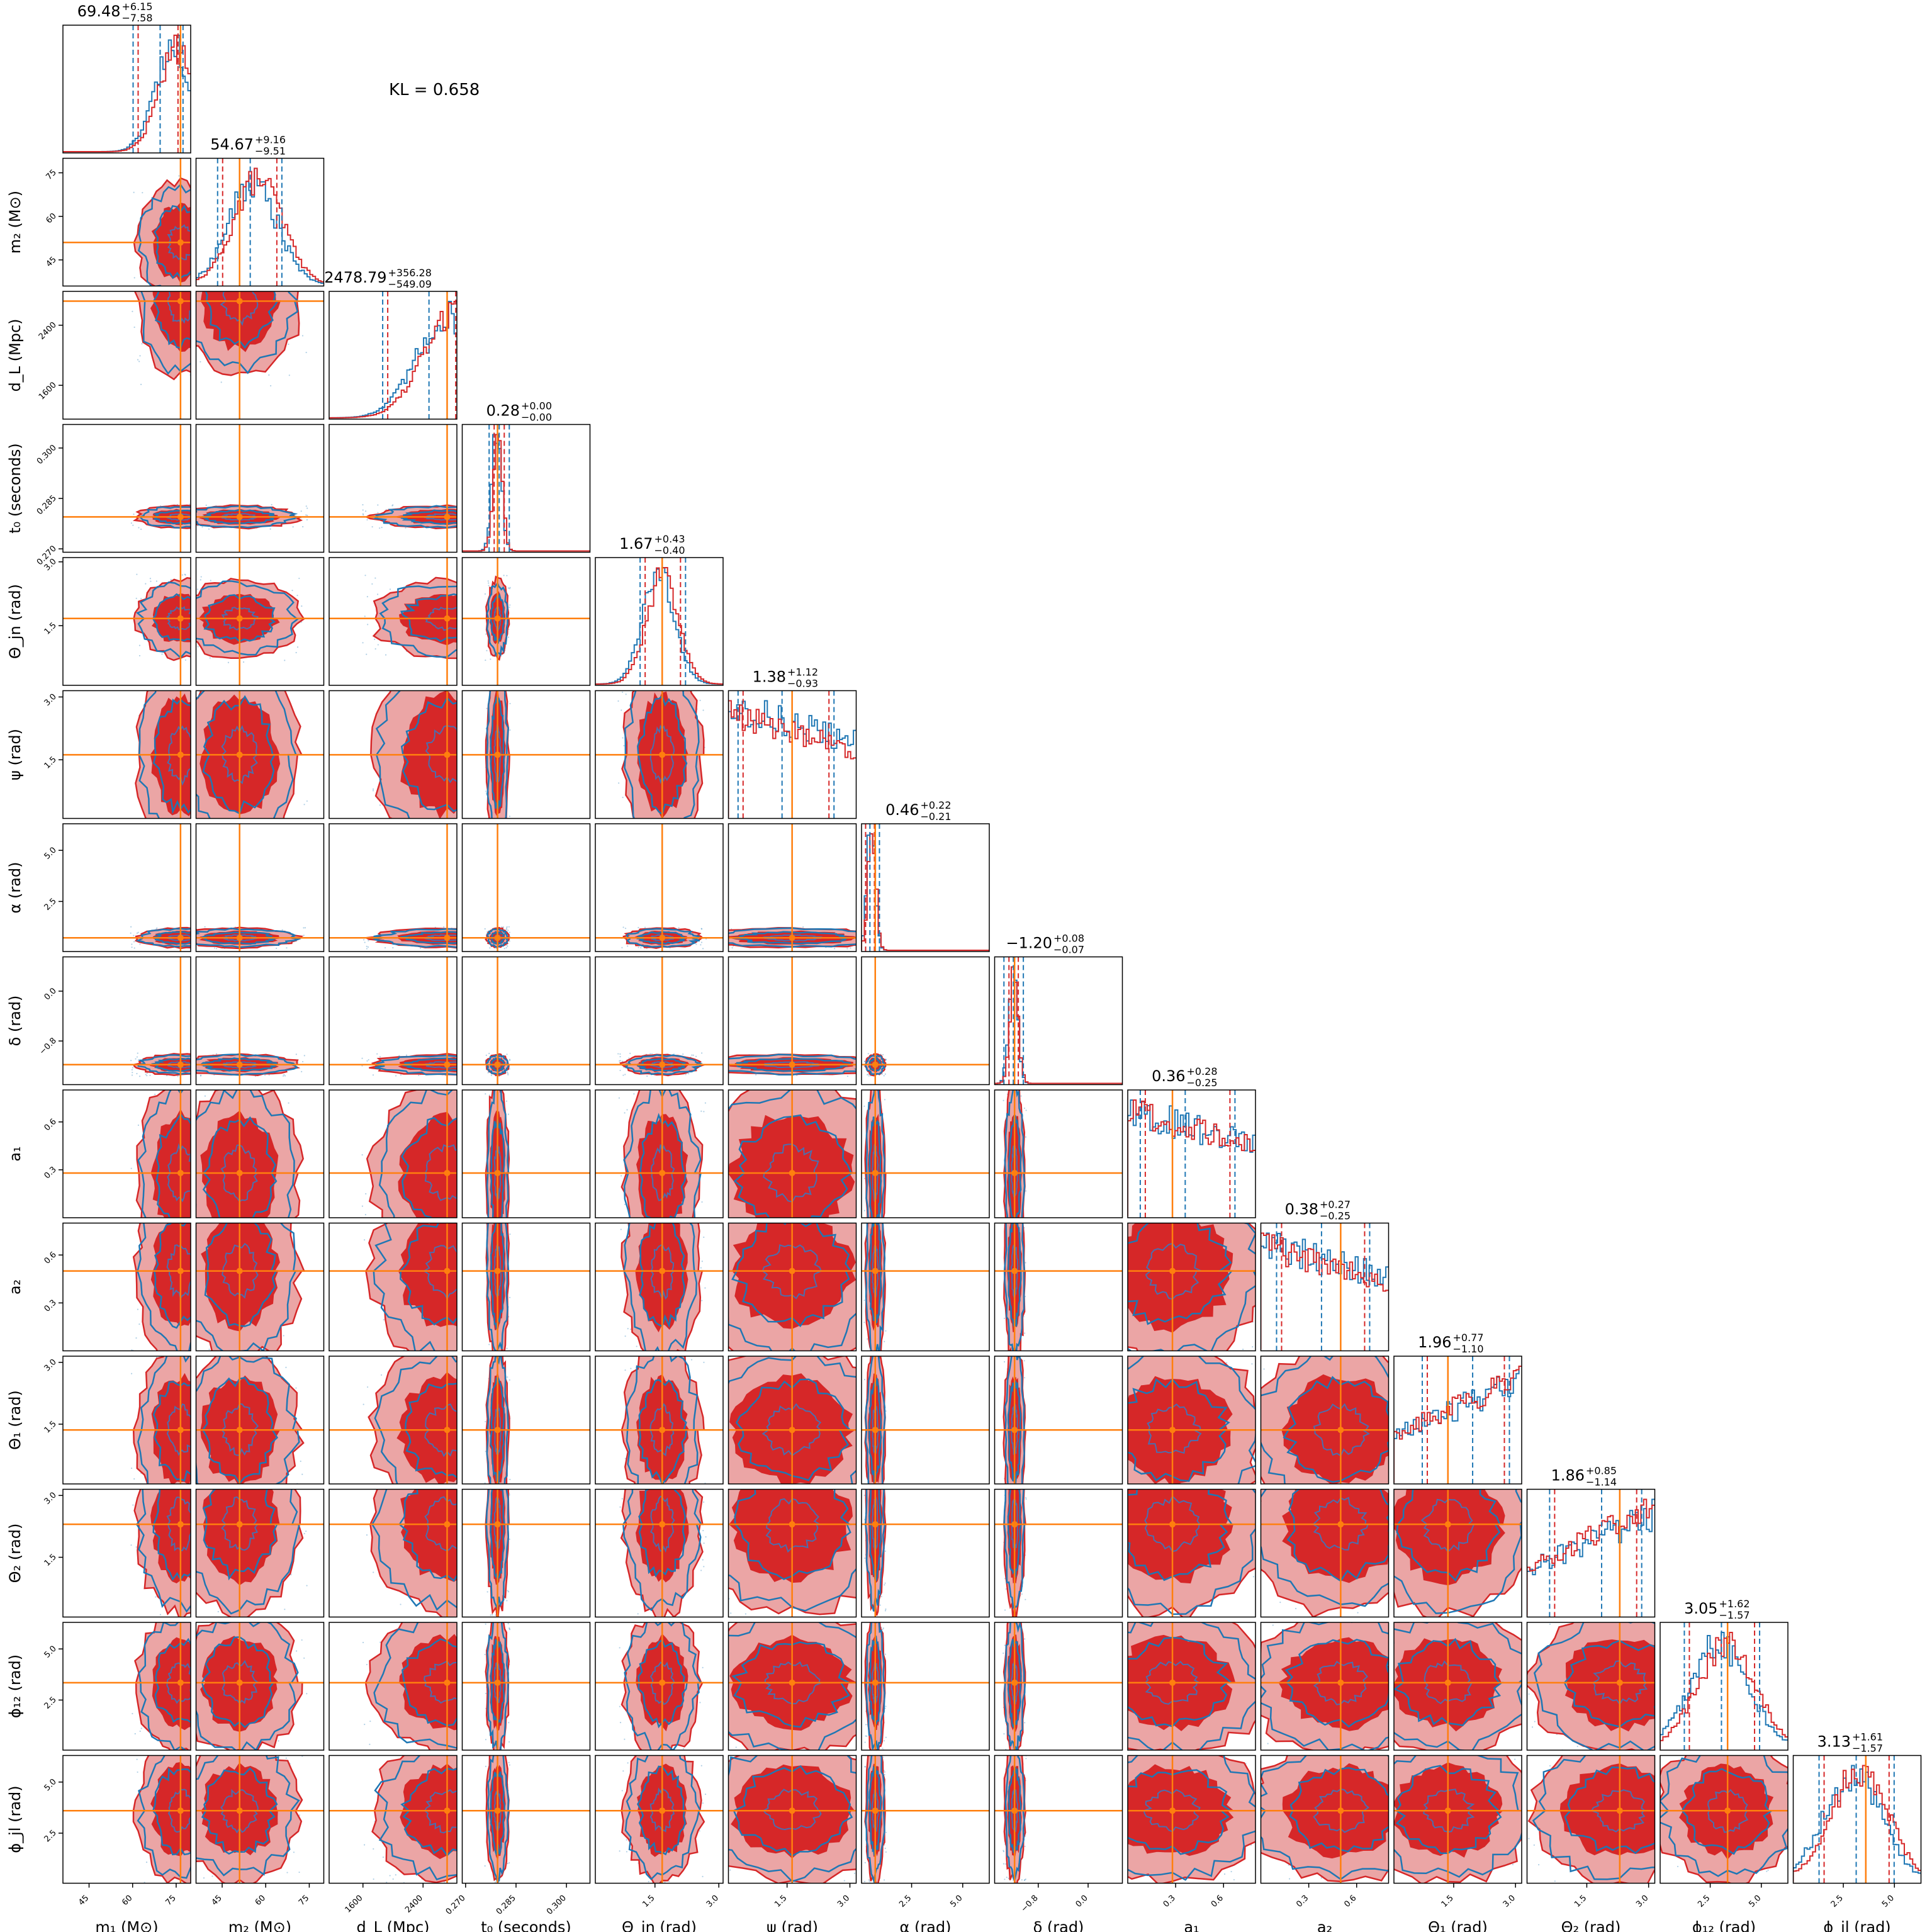  Describe the element at coordinates (15, 354) in the screenshot. I see `y-axis-label-3: d_L (Mpc)` at that location.